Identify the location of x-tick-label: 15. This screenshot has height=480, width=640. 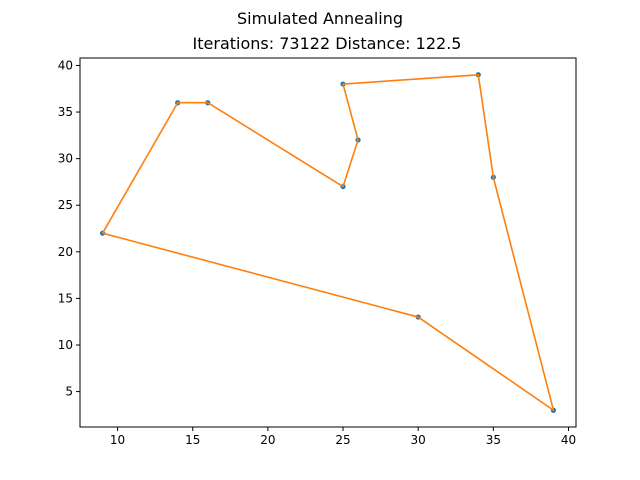
(192, 440).